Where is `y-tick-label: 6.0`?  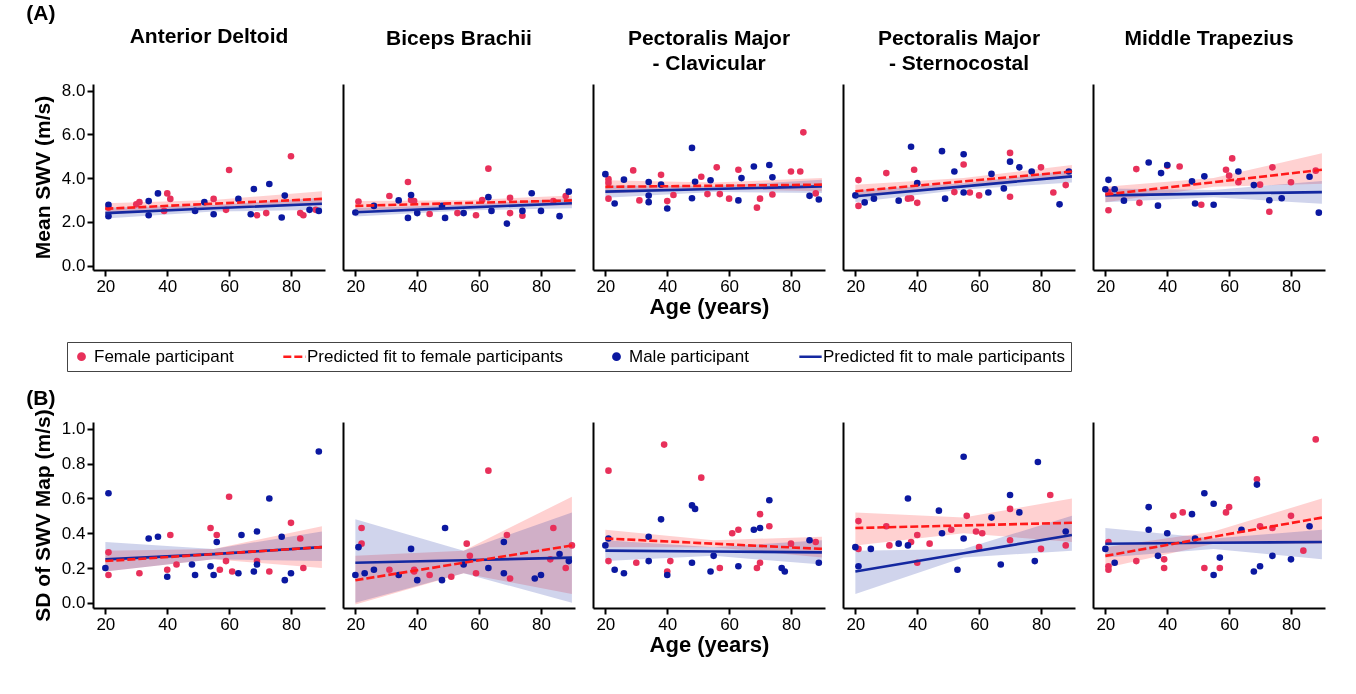
y-tick-label: 6.0 is located at coordinates (73, 134).